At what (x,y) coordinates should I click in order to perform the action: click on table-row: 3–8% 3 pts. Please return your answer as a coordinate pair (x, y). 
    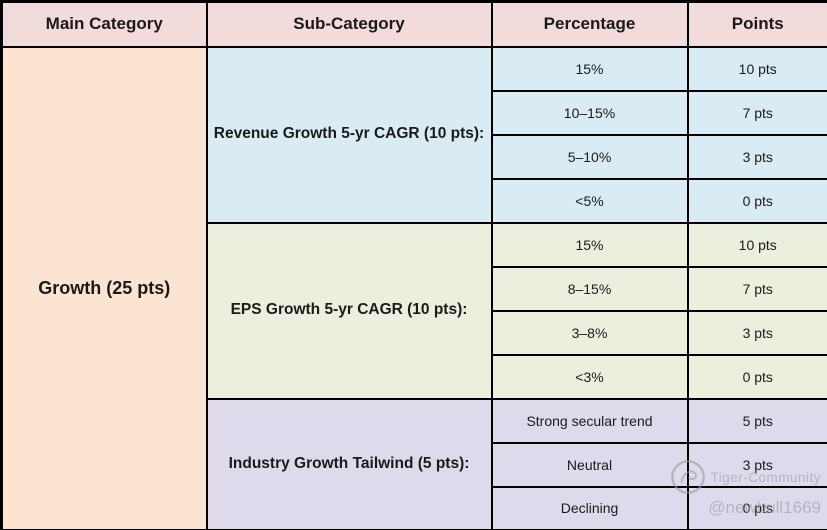
    Looking at the image, I should click on (414, 332).